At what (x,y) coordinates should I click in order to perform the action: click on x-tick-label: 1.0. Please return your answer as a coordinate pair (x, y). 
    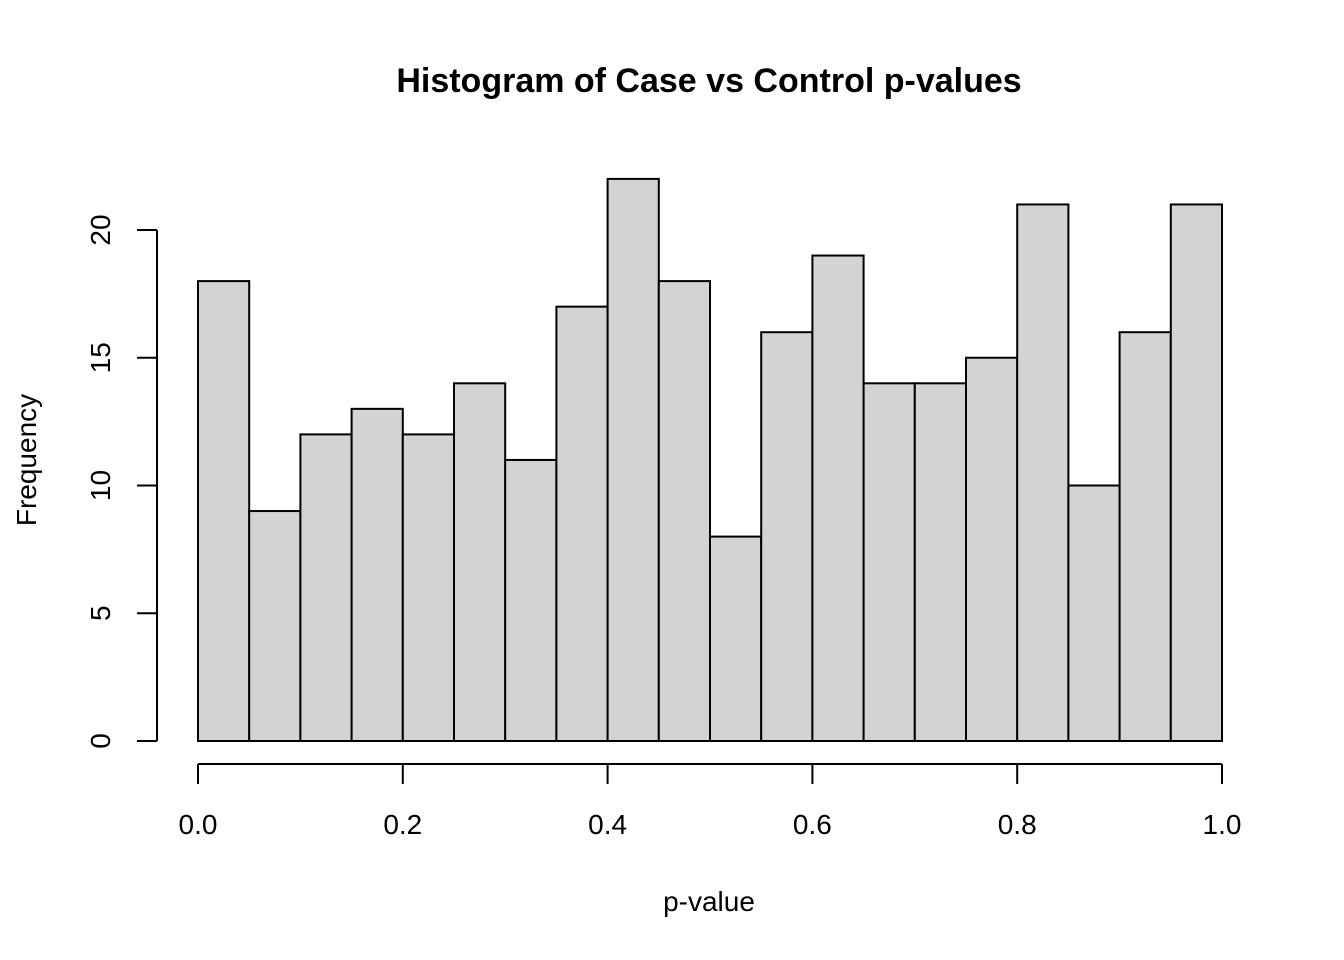
    Looking at the image, I should click on (1222, 824).